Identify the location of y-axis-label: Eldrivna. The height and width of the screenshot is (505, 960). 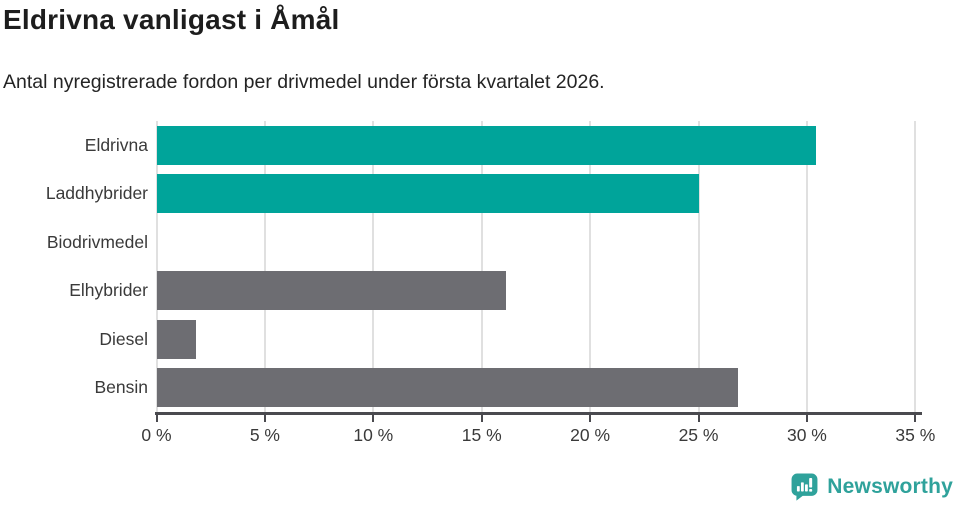
(116, 144).